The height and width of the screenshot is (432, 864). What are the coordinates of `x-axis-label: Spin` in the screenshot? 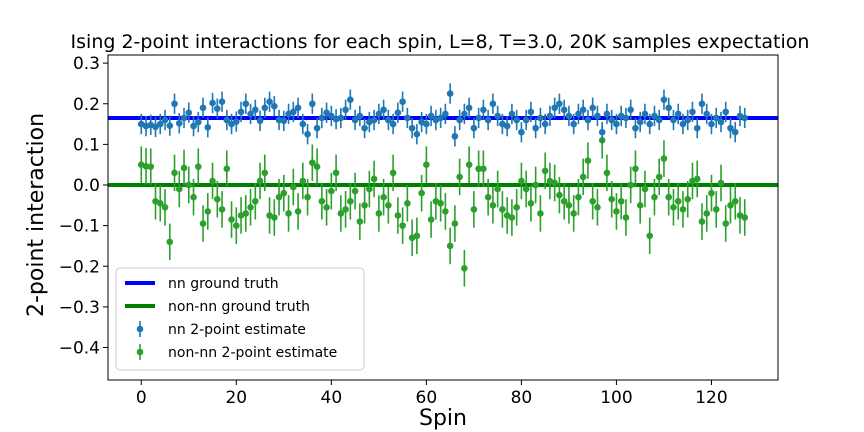 It's located at (443, 418).